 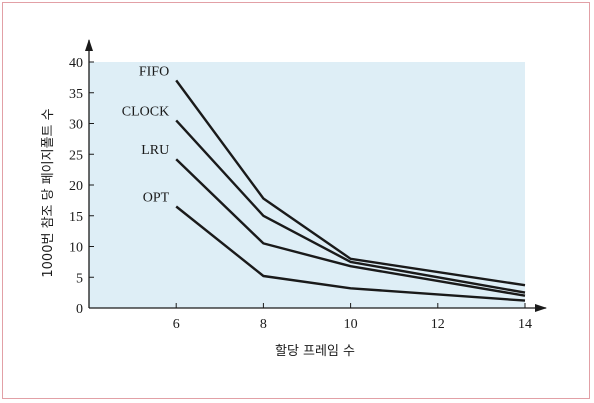 I want to click on x-axis-title: 할당 프레임 수, so click(x=315, y=351).